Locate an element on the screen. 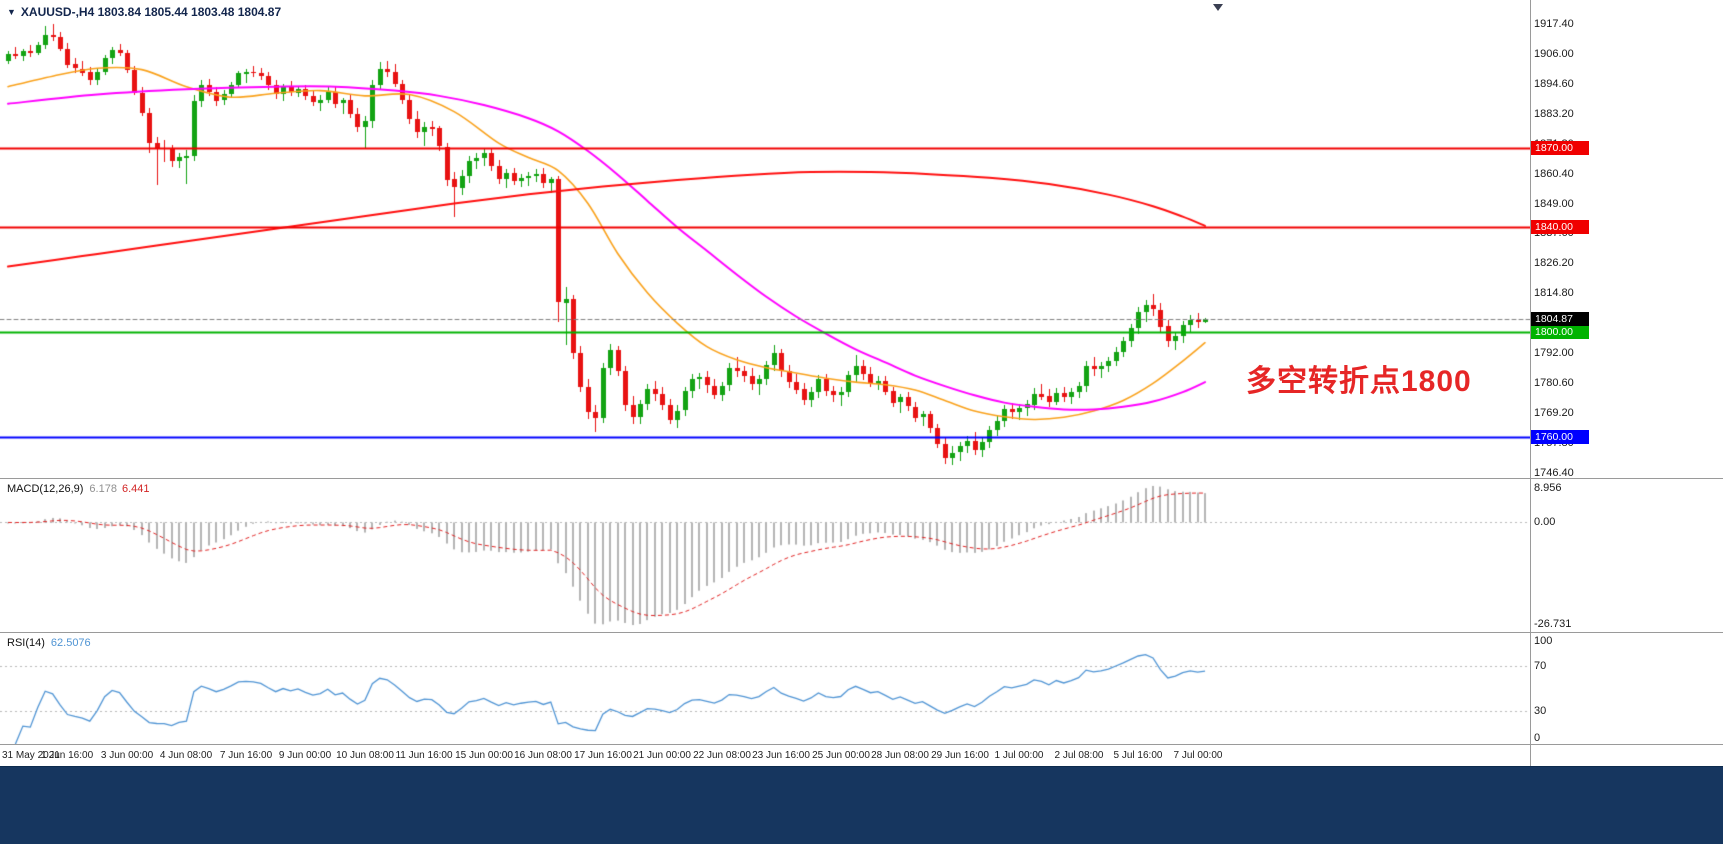 This screenshot has height=844, width=1723. time-axis-label: 7 Jul 00:00 is located at coordinates (1198, 755).